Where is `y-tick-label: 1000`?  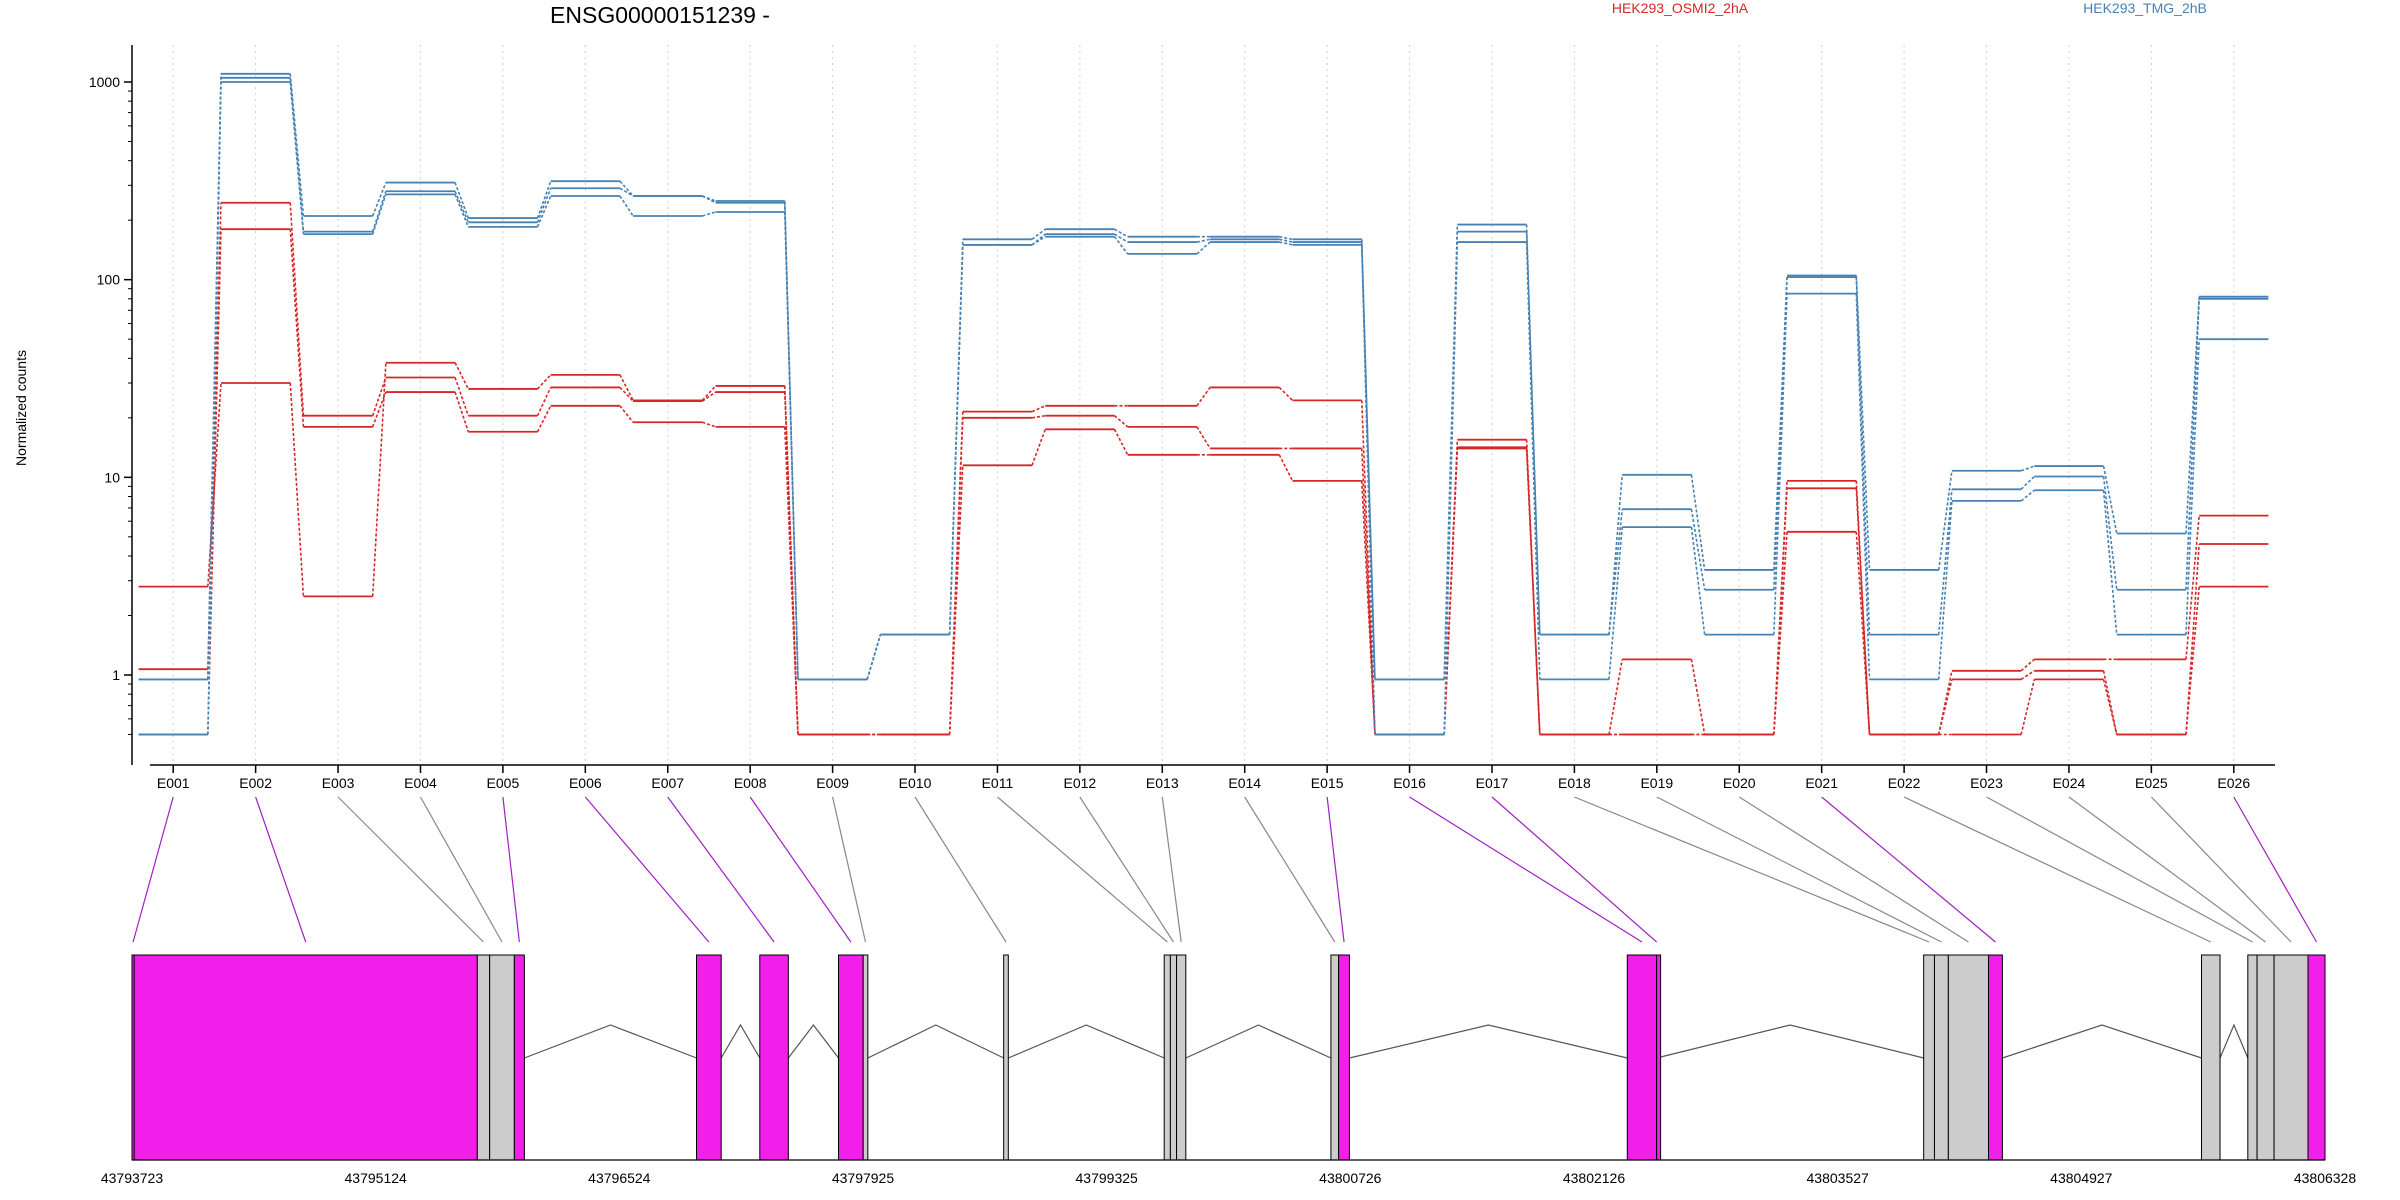
y-tick-label: 1000 is located at coordinates (104, 82).